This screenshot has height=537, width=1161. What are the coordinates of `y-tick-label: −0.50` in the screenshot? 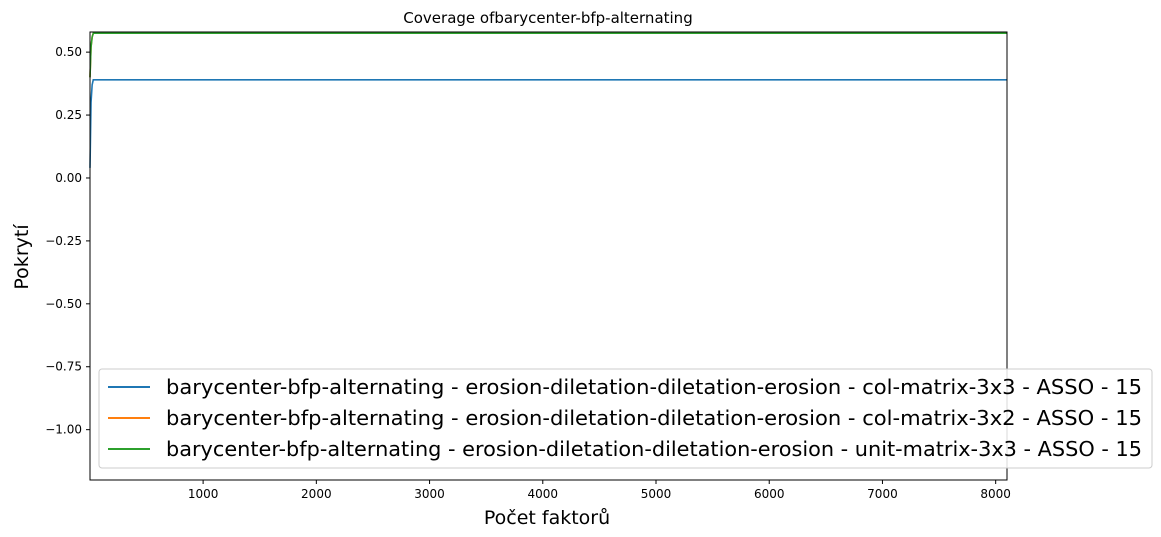 It's located at (63, 304).